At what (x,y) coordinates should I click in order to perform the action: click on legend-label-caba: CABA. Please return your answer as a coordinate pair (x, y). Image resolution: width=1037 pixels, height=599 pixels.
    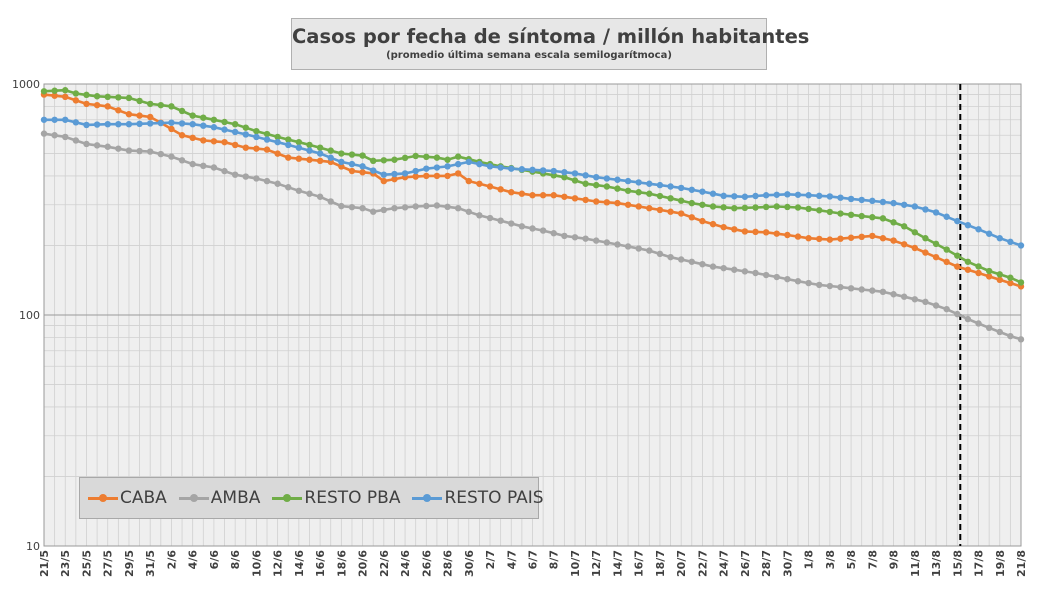
    Looking at the image, I should click on (143, 498).